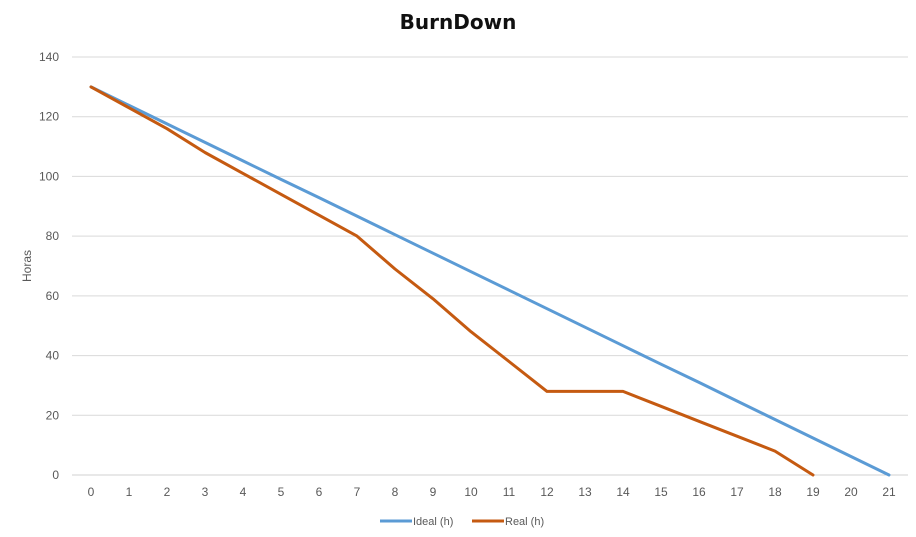  What do you see at coordinates (851, 492) in the screenshot?
I see `x-tick-label: 20` at bounding box center [851, 492].